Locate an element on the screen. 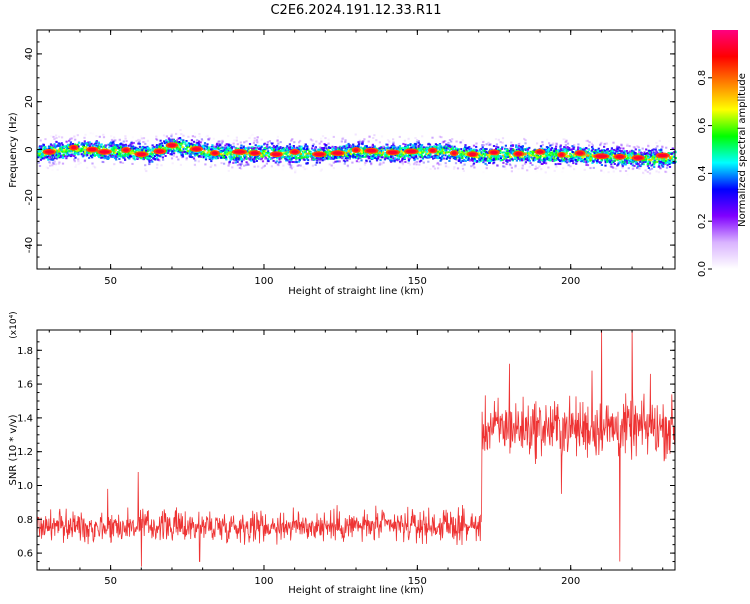  snr-y-label: SNR (10 * v/v) is located at coordinates (13, 449).